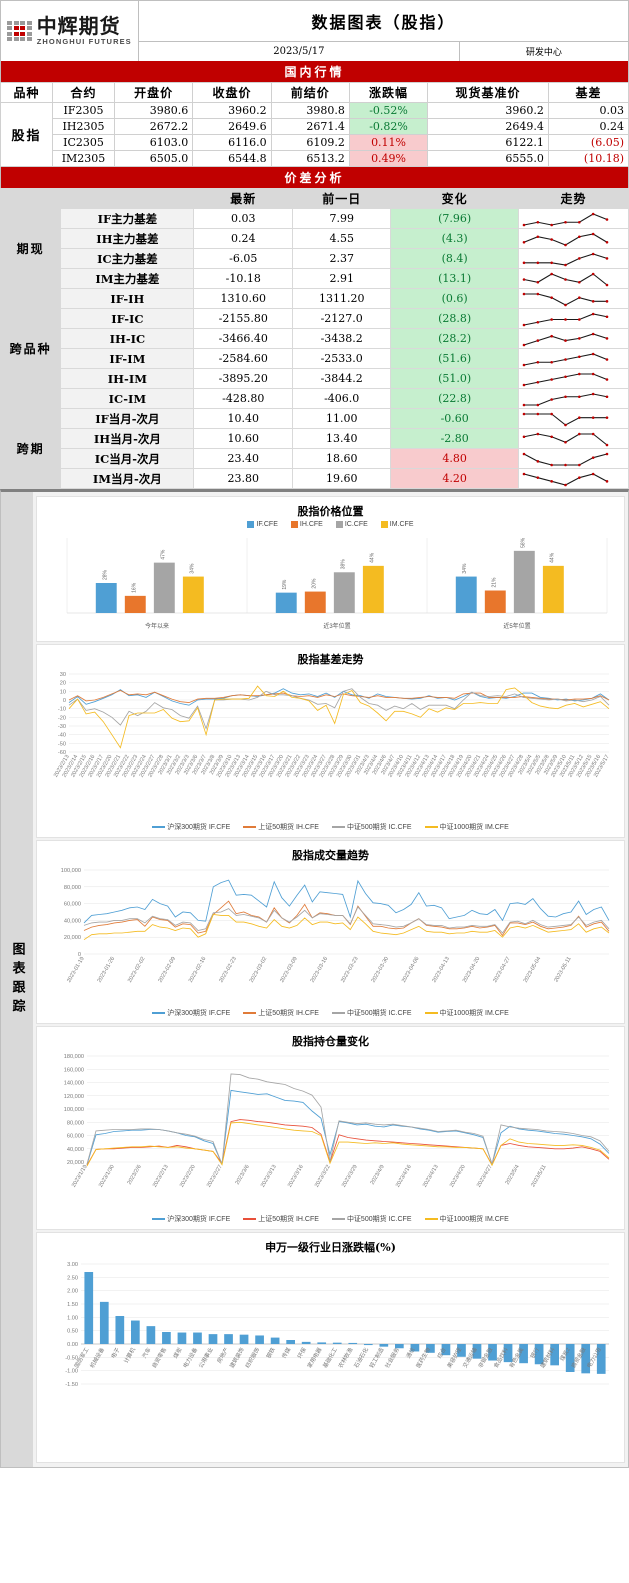  I want to click on table-row: IM主力基差 -10.18 2.91 (13.1), so click(315, 278).